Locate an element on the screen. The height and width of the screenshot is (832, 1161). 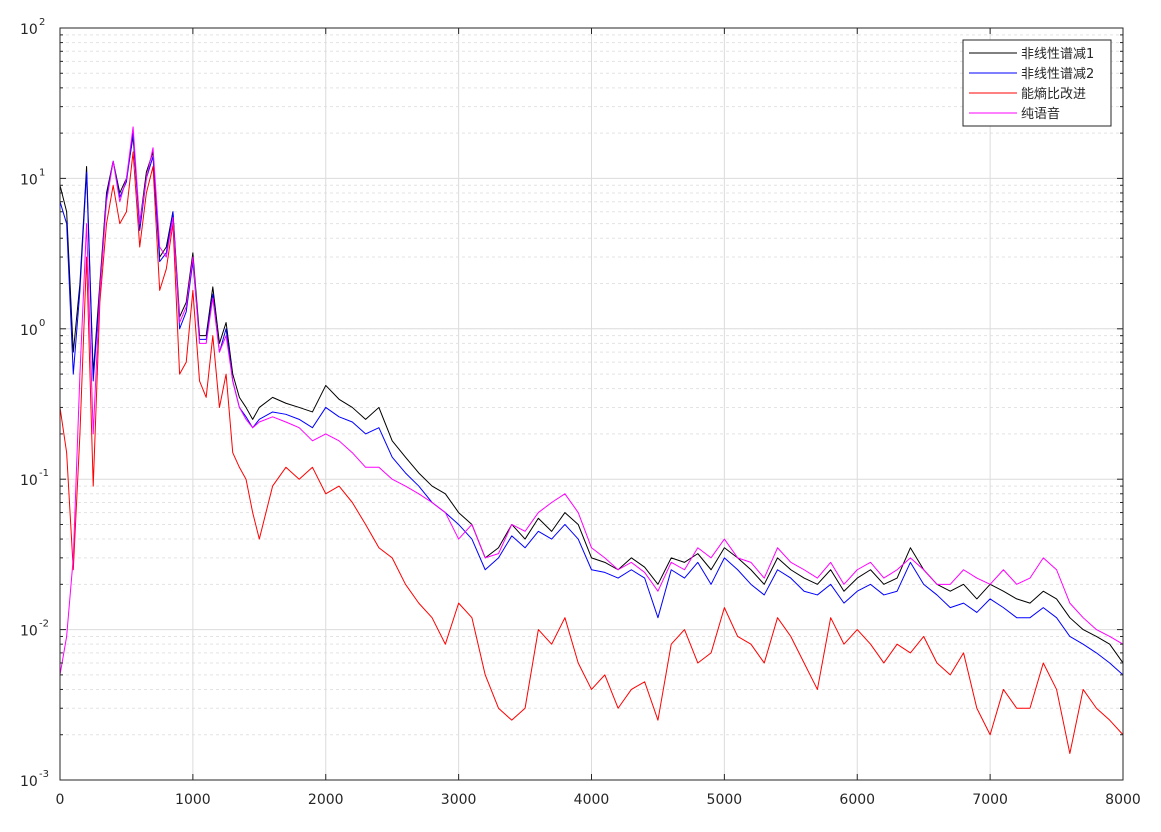
y-tick-label: 10 0 is located at coordinates (32, 328).